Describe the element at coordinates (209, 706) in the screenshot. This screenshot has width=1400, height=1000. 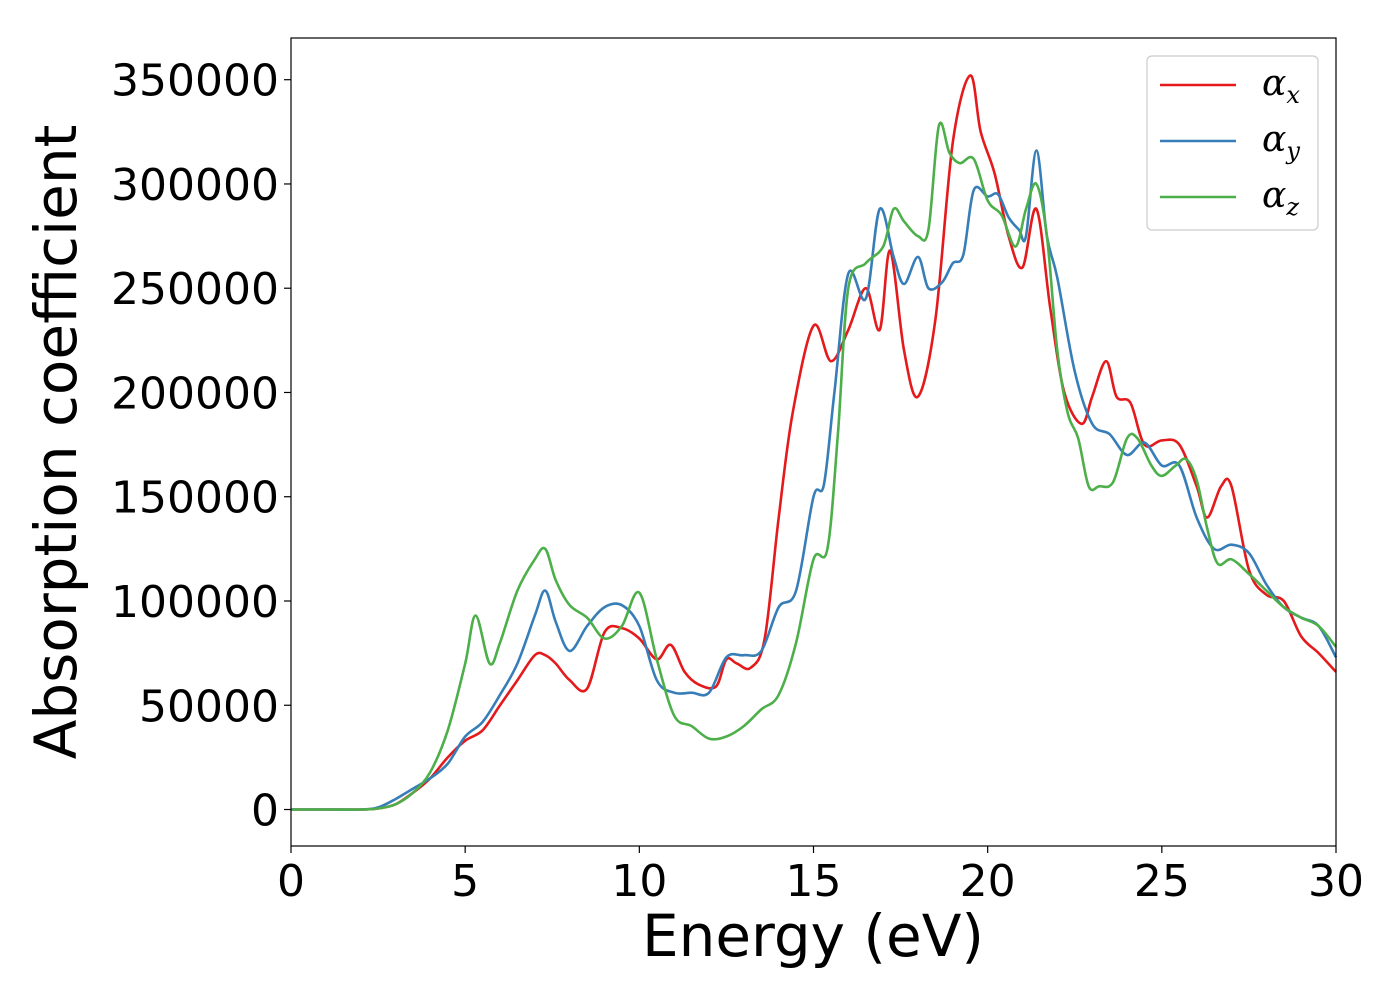
I see `y-tick-label: 50000` at that location.